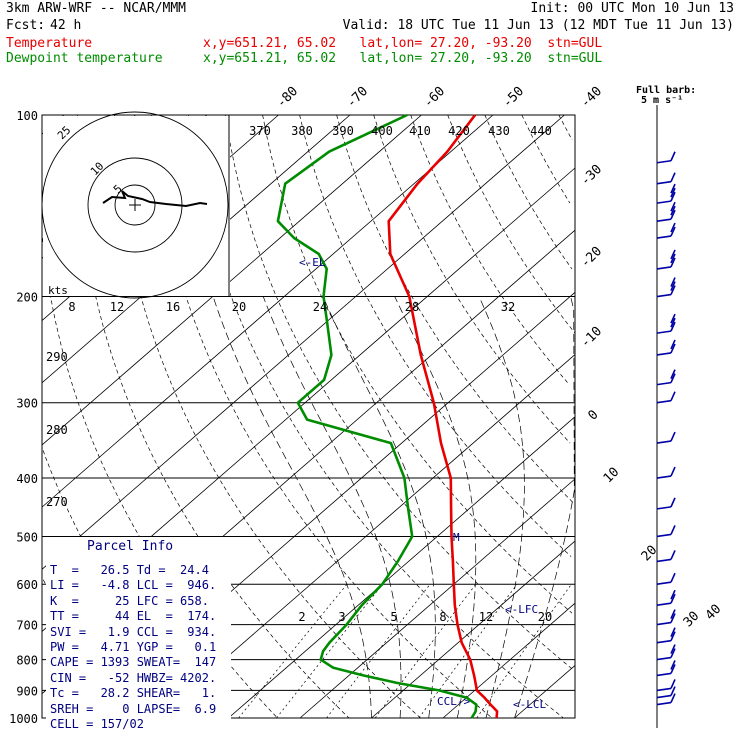  What do you see at coordinates (27, 479) in the screenshot?
I see `pressure-tick-label: 400` at bounding box center [27, 479].